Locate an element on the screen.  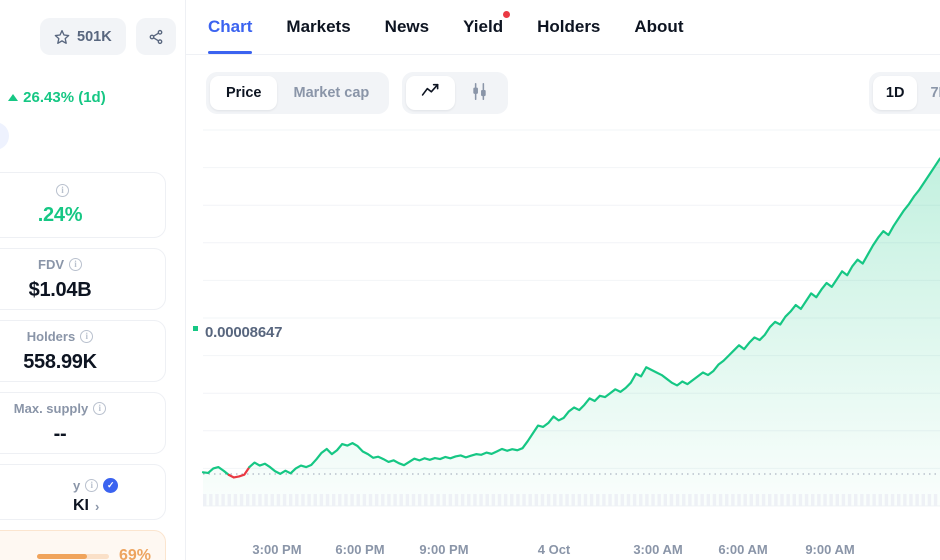
volume-bars is located at coordinates (570, 500).